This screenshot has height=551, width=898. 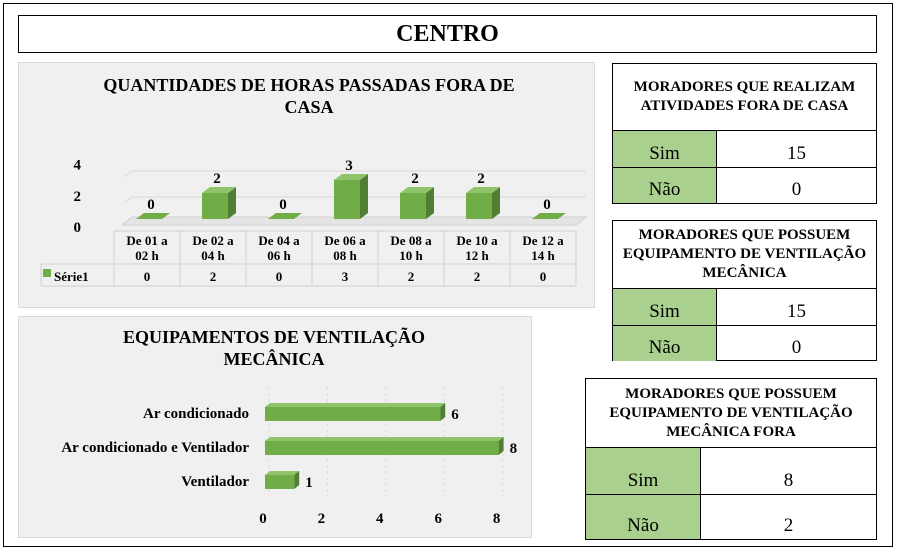 What do you see at coordinates (71, 276) in the screenshot?
I see `legend-label: Série1` at bounding box center [71, 276].